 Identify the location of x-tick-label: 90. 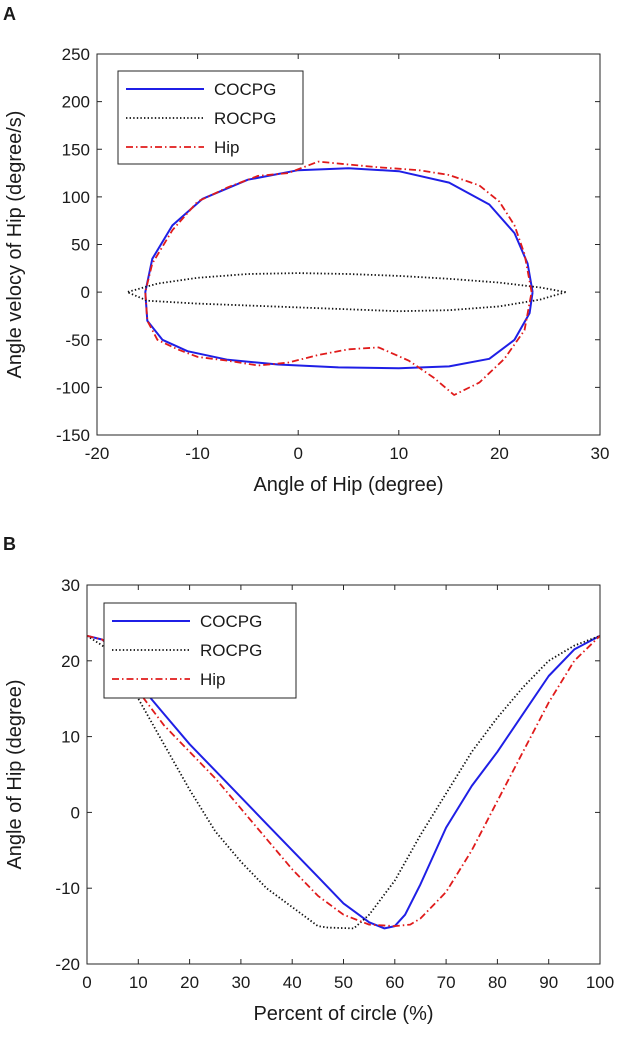
(548, 982).